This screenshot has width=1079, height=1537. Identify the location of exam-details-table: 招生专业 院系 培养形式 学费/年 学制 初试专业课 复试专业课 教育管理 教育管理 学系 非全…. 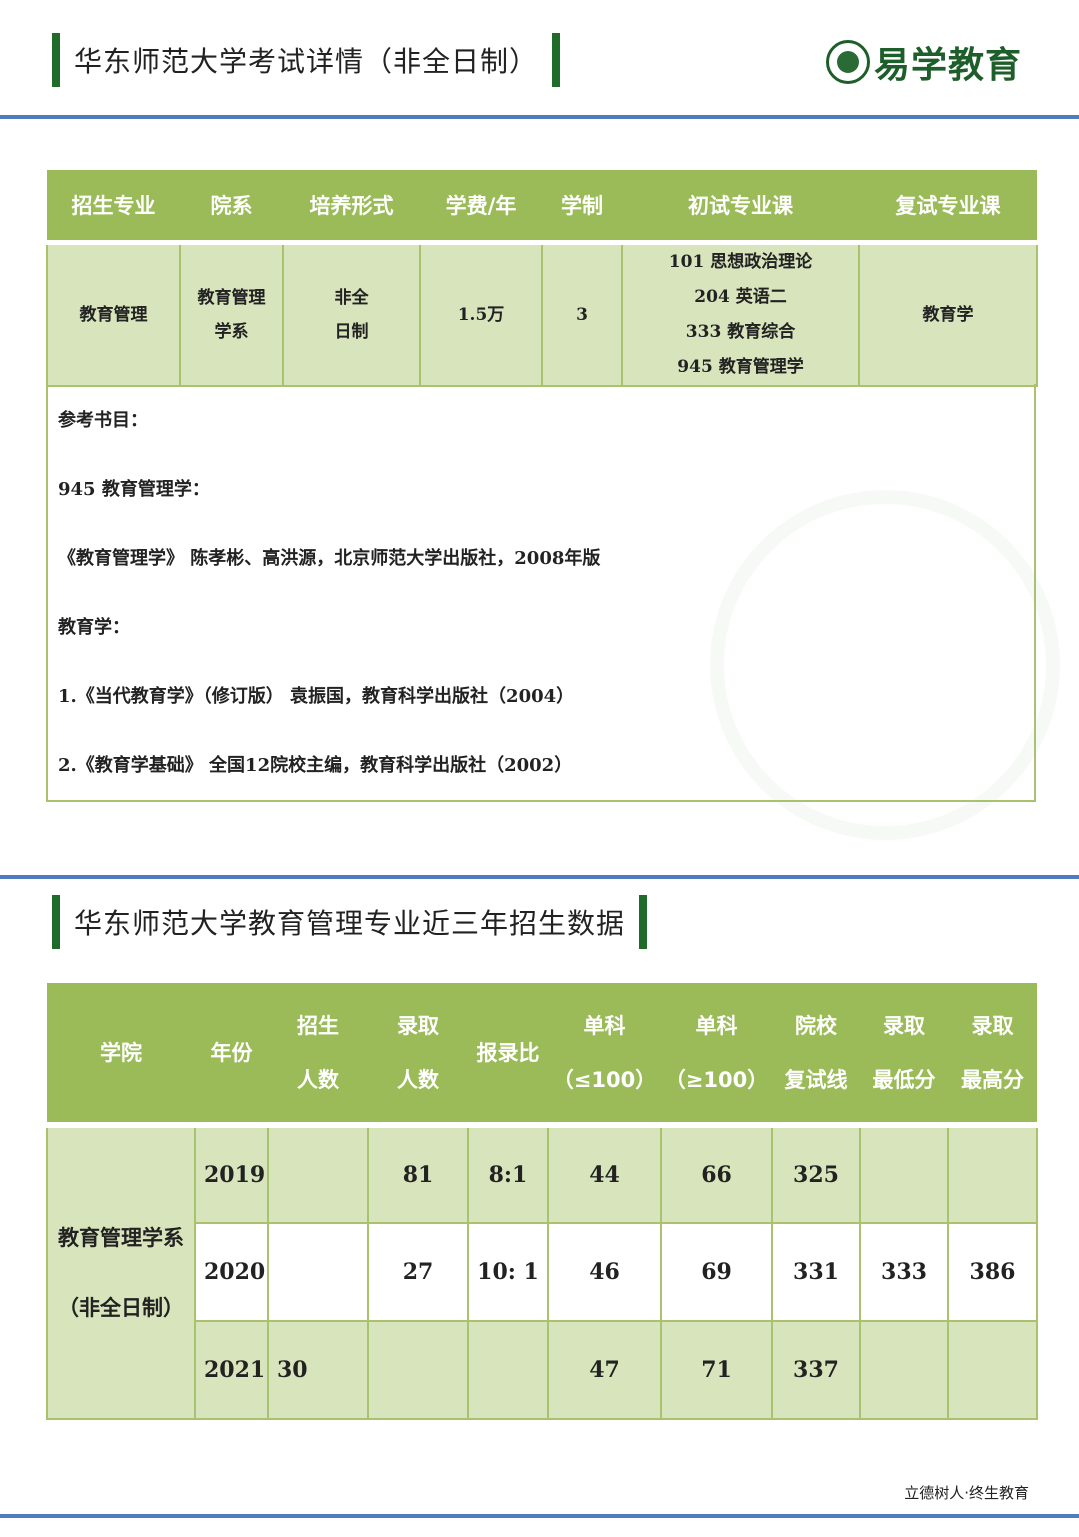
(542, 278).